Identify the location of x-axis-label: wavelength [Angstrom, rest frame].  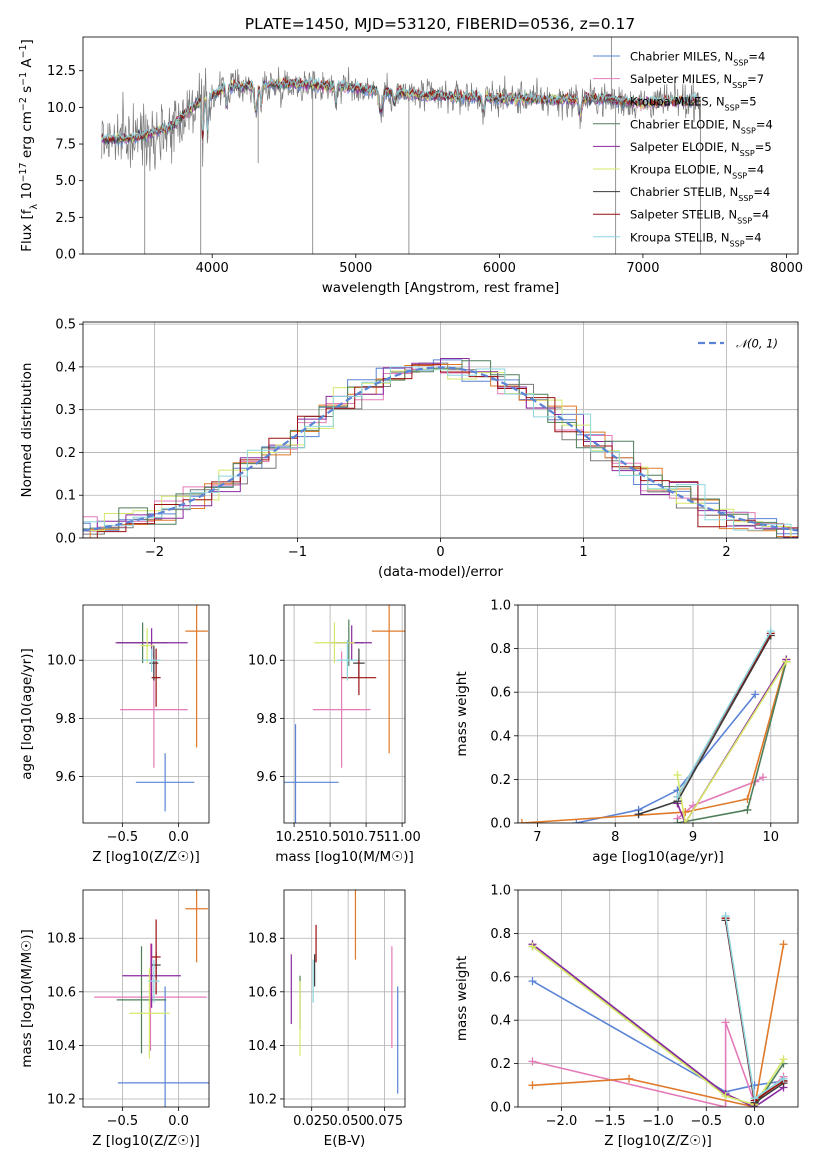
(441, 288).